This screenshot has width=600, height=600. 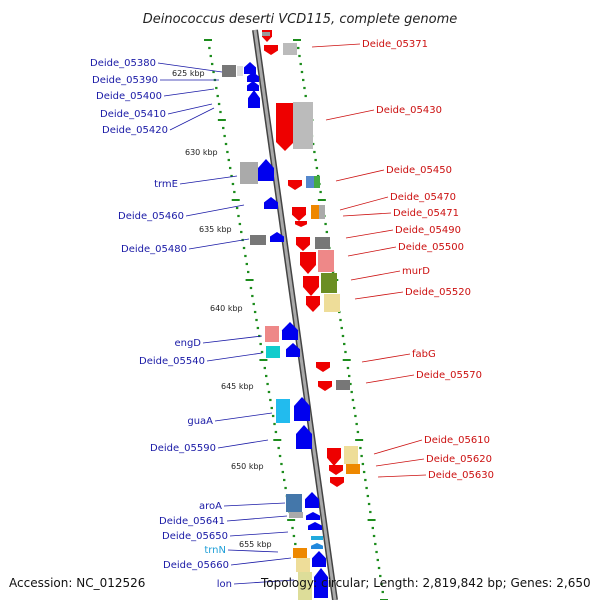 I want to click on gene-label-trme: trmE, so click(x=166, y=184).